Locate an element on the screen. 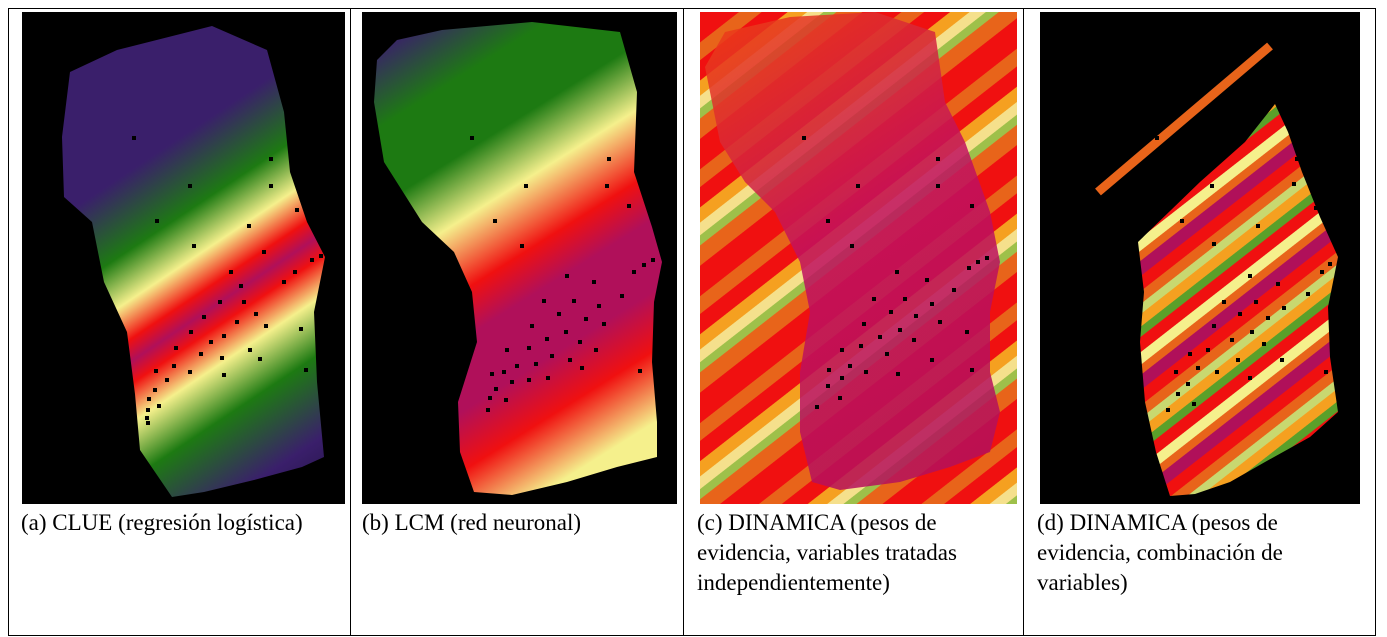 This screenshot has width=1387, height=637. stray-strip is located at coordinates (1184, 119).